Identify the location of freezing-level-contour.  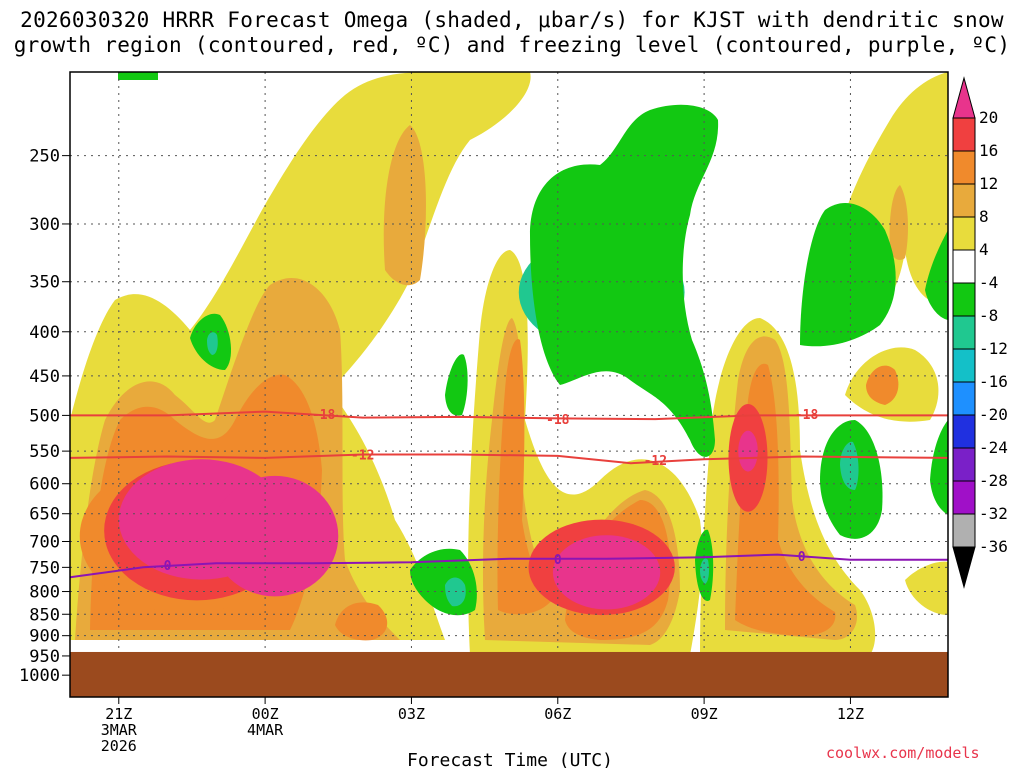
(509, 566).